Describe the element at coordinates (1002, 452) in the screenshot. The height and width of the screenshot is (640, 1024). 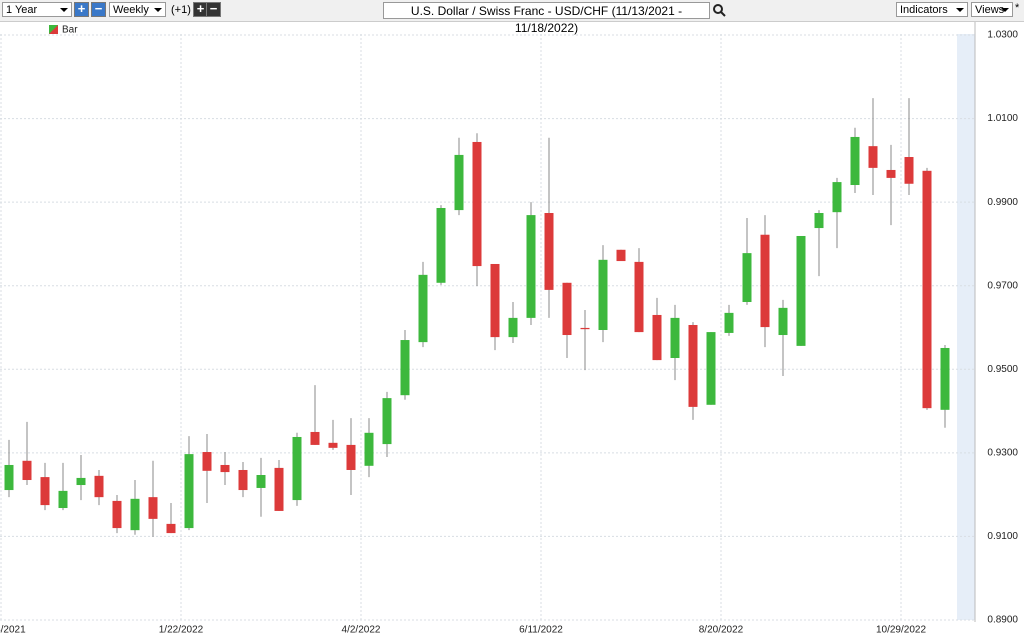
I see `y-tick-label: 0.9300` at that location.